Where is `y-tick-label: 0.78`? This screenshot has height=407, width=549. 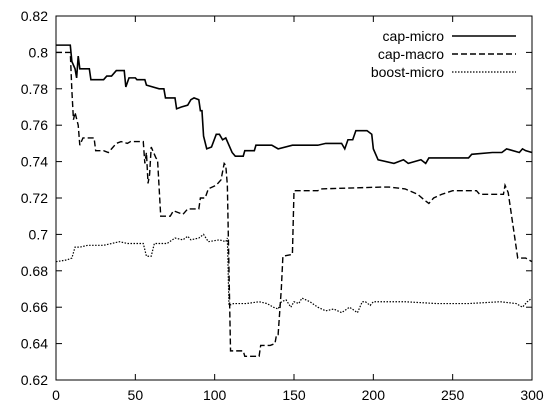 y-tick-label: 0.78 is located at coordinates (34, 89).